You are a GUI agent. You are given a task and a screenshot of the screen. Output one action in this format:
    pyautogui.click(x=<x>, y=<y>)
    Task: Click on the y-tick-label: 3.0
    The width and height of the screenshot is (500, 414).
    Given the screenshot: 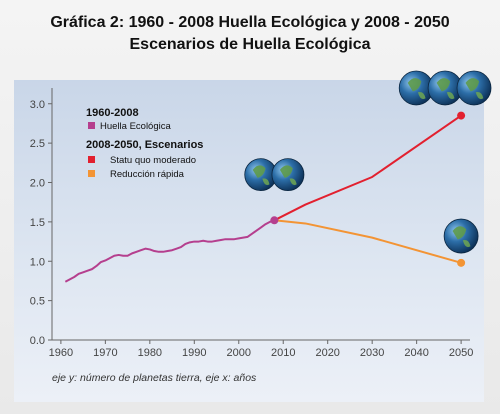 What is the action you would take?
    pyautogui.click(x=37, y=105)
    